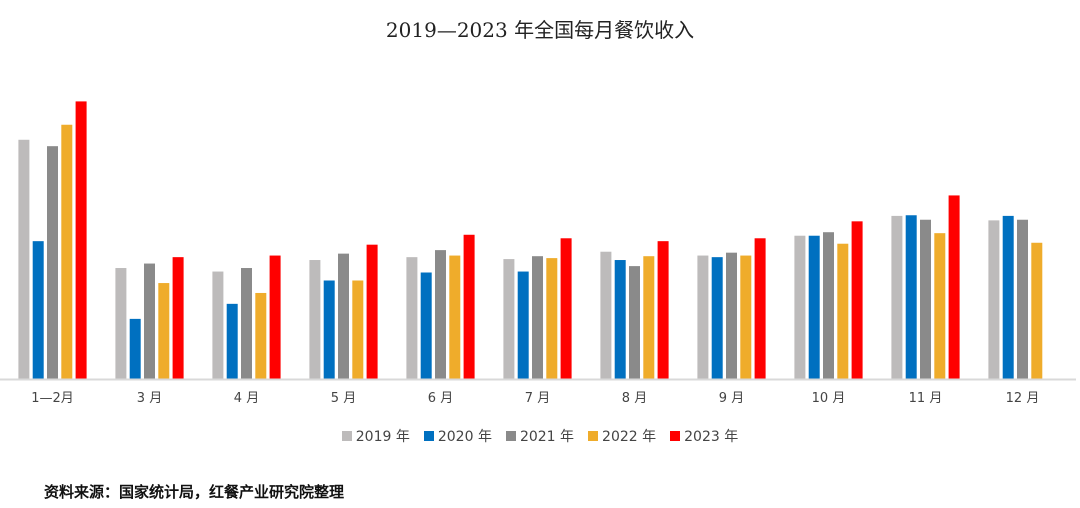 Image resolution: width=1080 pixels, height=508 pixels. Describe the element at coordinates (382, 437) in the screenshot. I see `legend-label: 2019 年` at that location.